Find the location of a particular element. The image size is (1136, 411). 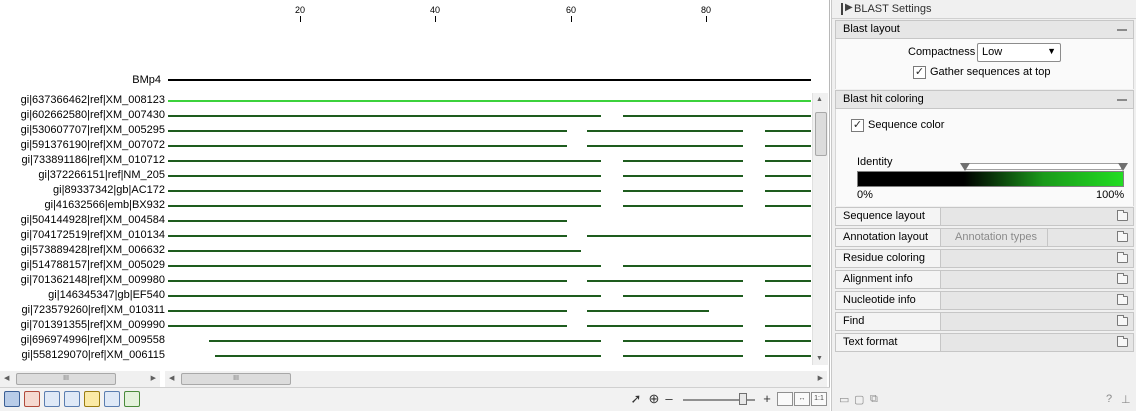

label-horizontal-scrollbar: ◀ III ▶ is located at coordinates (80, 379).